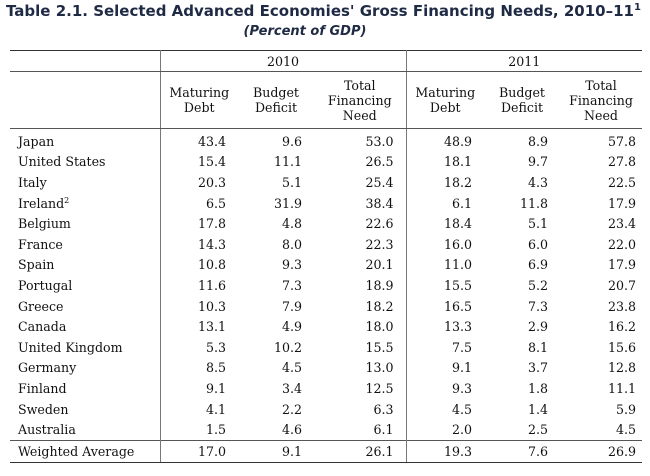  Describe the element at coordinates (601, 451) in the screenshot. I see `value-cell: 26.9` at that location.